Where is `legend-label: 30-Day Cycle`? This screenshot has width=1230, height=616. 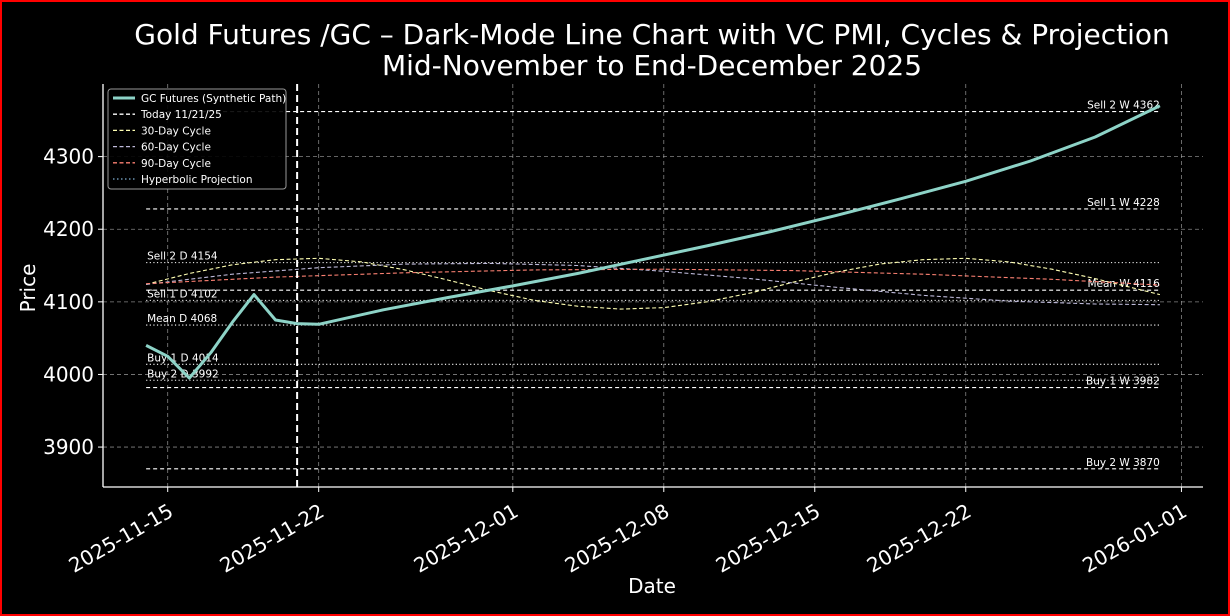
legend-label: 30-Day Cycle is located at coordinates (176, 131).